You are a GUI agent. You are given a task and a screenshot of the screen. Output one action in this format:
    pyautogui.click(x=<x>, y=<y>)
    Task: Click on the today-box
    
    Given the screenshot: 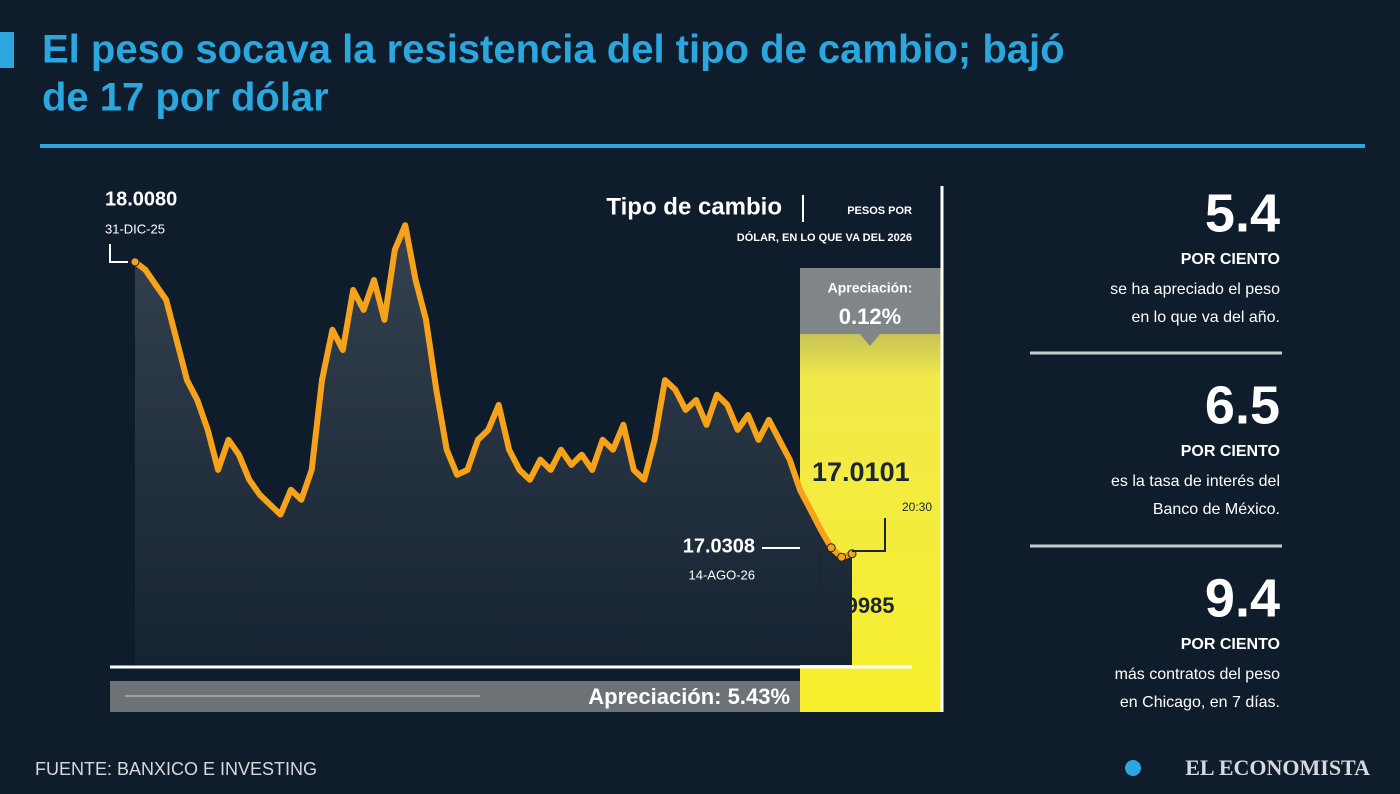 What is the action you would take?
    pyautogui.click(x=870, y=301)
    